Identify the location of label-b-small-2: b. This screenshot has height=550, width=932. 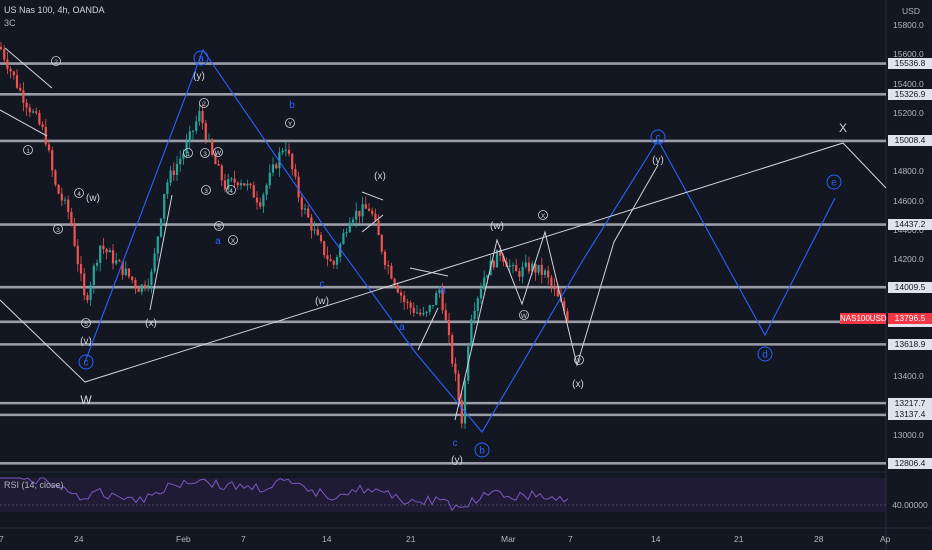
(443, 291).